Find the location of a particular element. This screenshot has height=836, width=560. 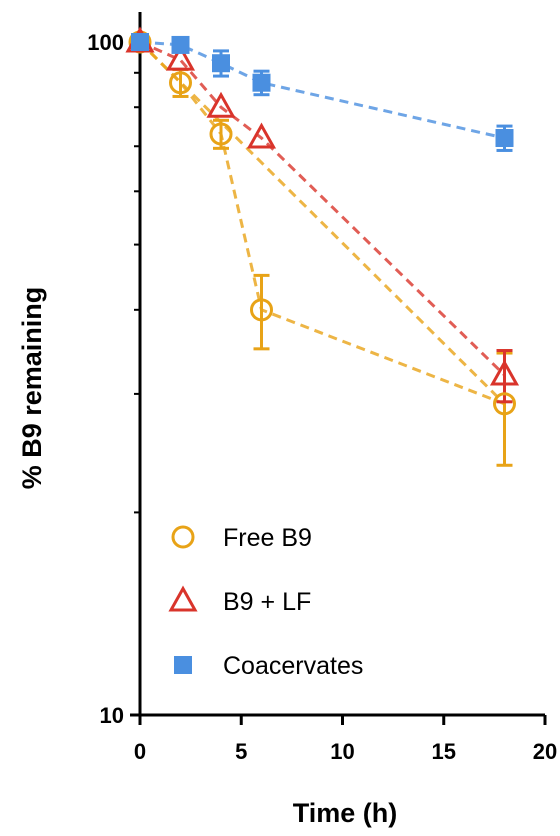

x-axis-title: Time (h) is located at coordinates (345, 813).